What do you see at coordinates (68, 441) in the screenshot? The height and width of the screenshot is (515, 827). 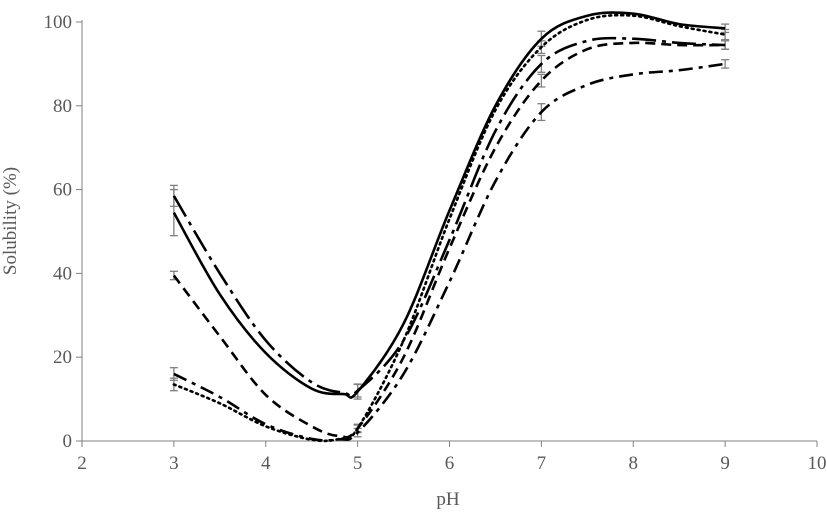 I see `y-tick-label: 0` at bounding box center [68, 441].